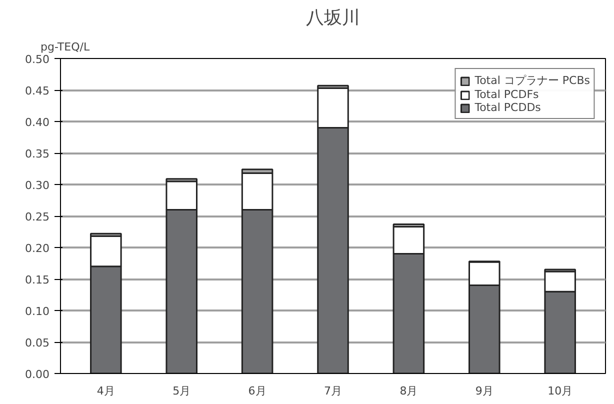 This screenshot has height=404, width=614. I want to click on y-axis-title: pg-TEQ/L, so click(65, 47).